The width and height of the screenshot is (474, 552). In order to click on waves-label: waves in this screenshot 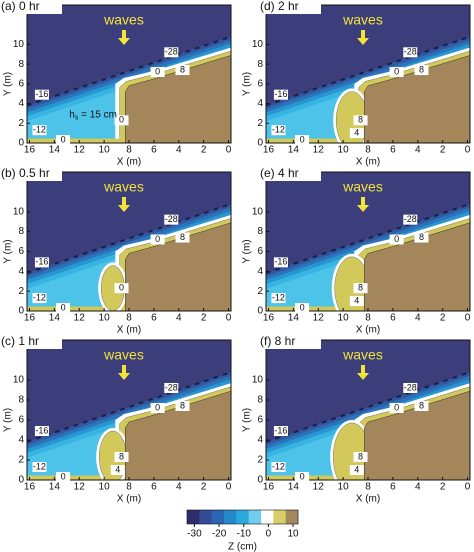, I will do `click(123, 187)`.